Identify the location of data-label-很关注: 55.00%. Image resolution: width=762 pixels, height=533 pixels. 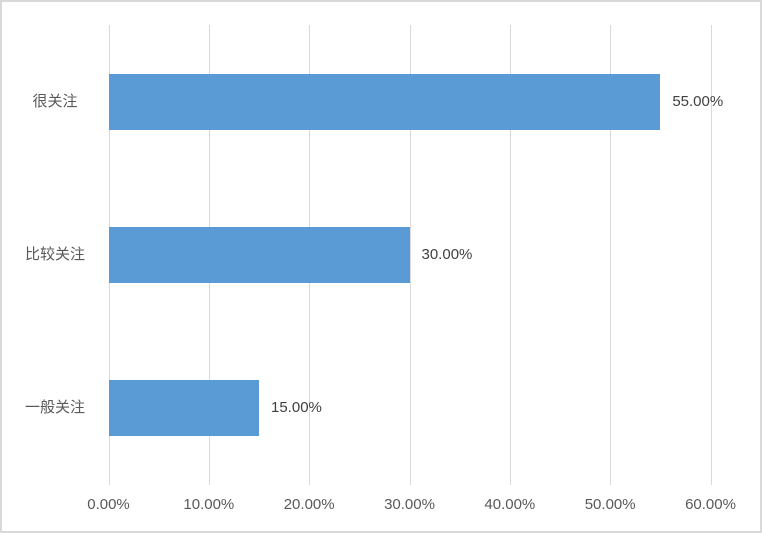
(698, 101).